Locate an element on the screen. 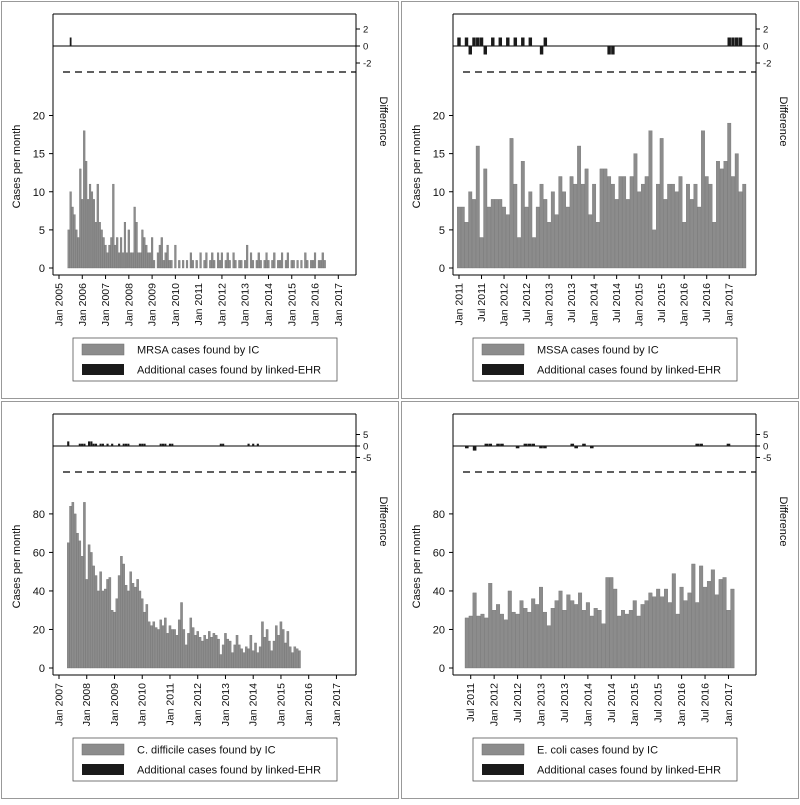 The width and height of the screenshot is (800, 805). difference-tick-label: 5 is located at coordinates (365, 435).